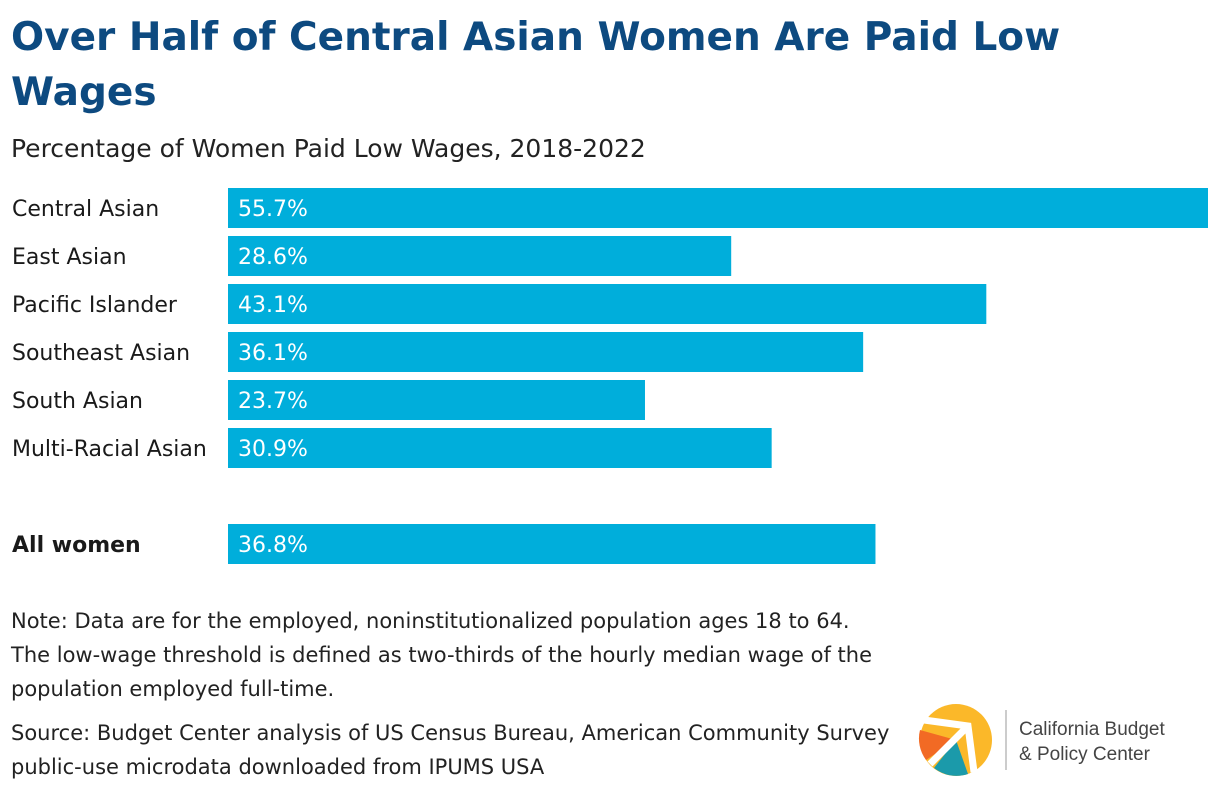 Image resolution: width=1220 pixels, height=794 pixels. I want to click on value-label: 55.7%, so click(273, 209).